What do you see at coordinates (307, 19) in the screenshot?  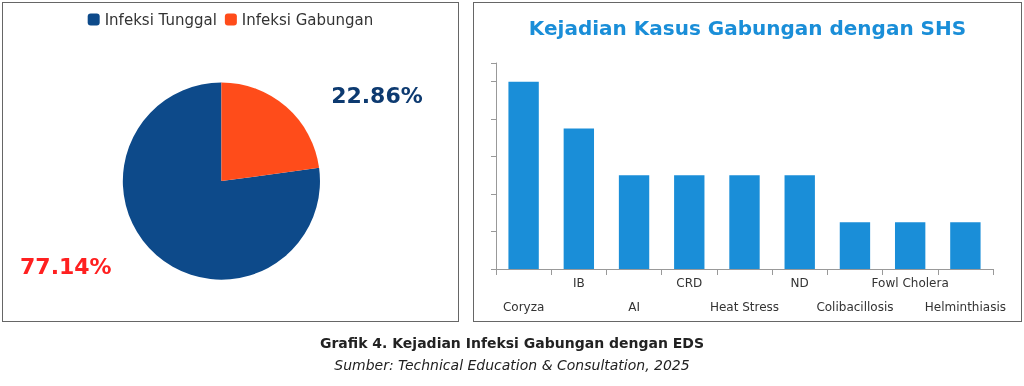 I see `legend-label: Infeksi Gabungan` at bounding box center [307, 19].